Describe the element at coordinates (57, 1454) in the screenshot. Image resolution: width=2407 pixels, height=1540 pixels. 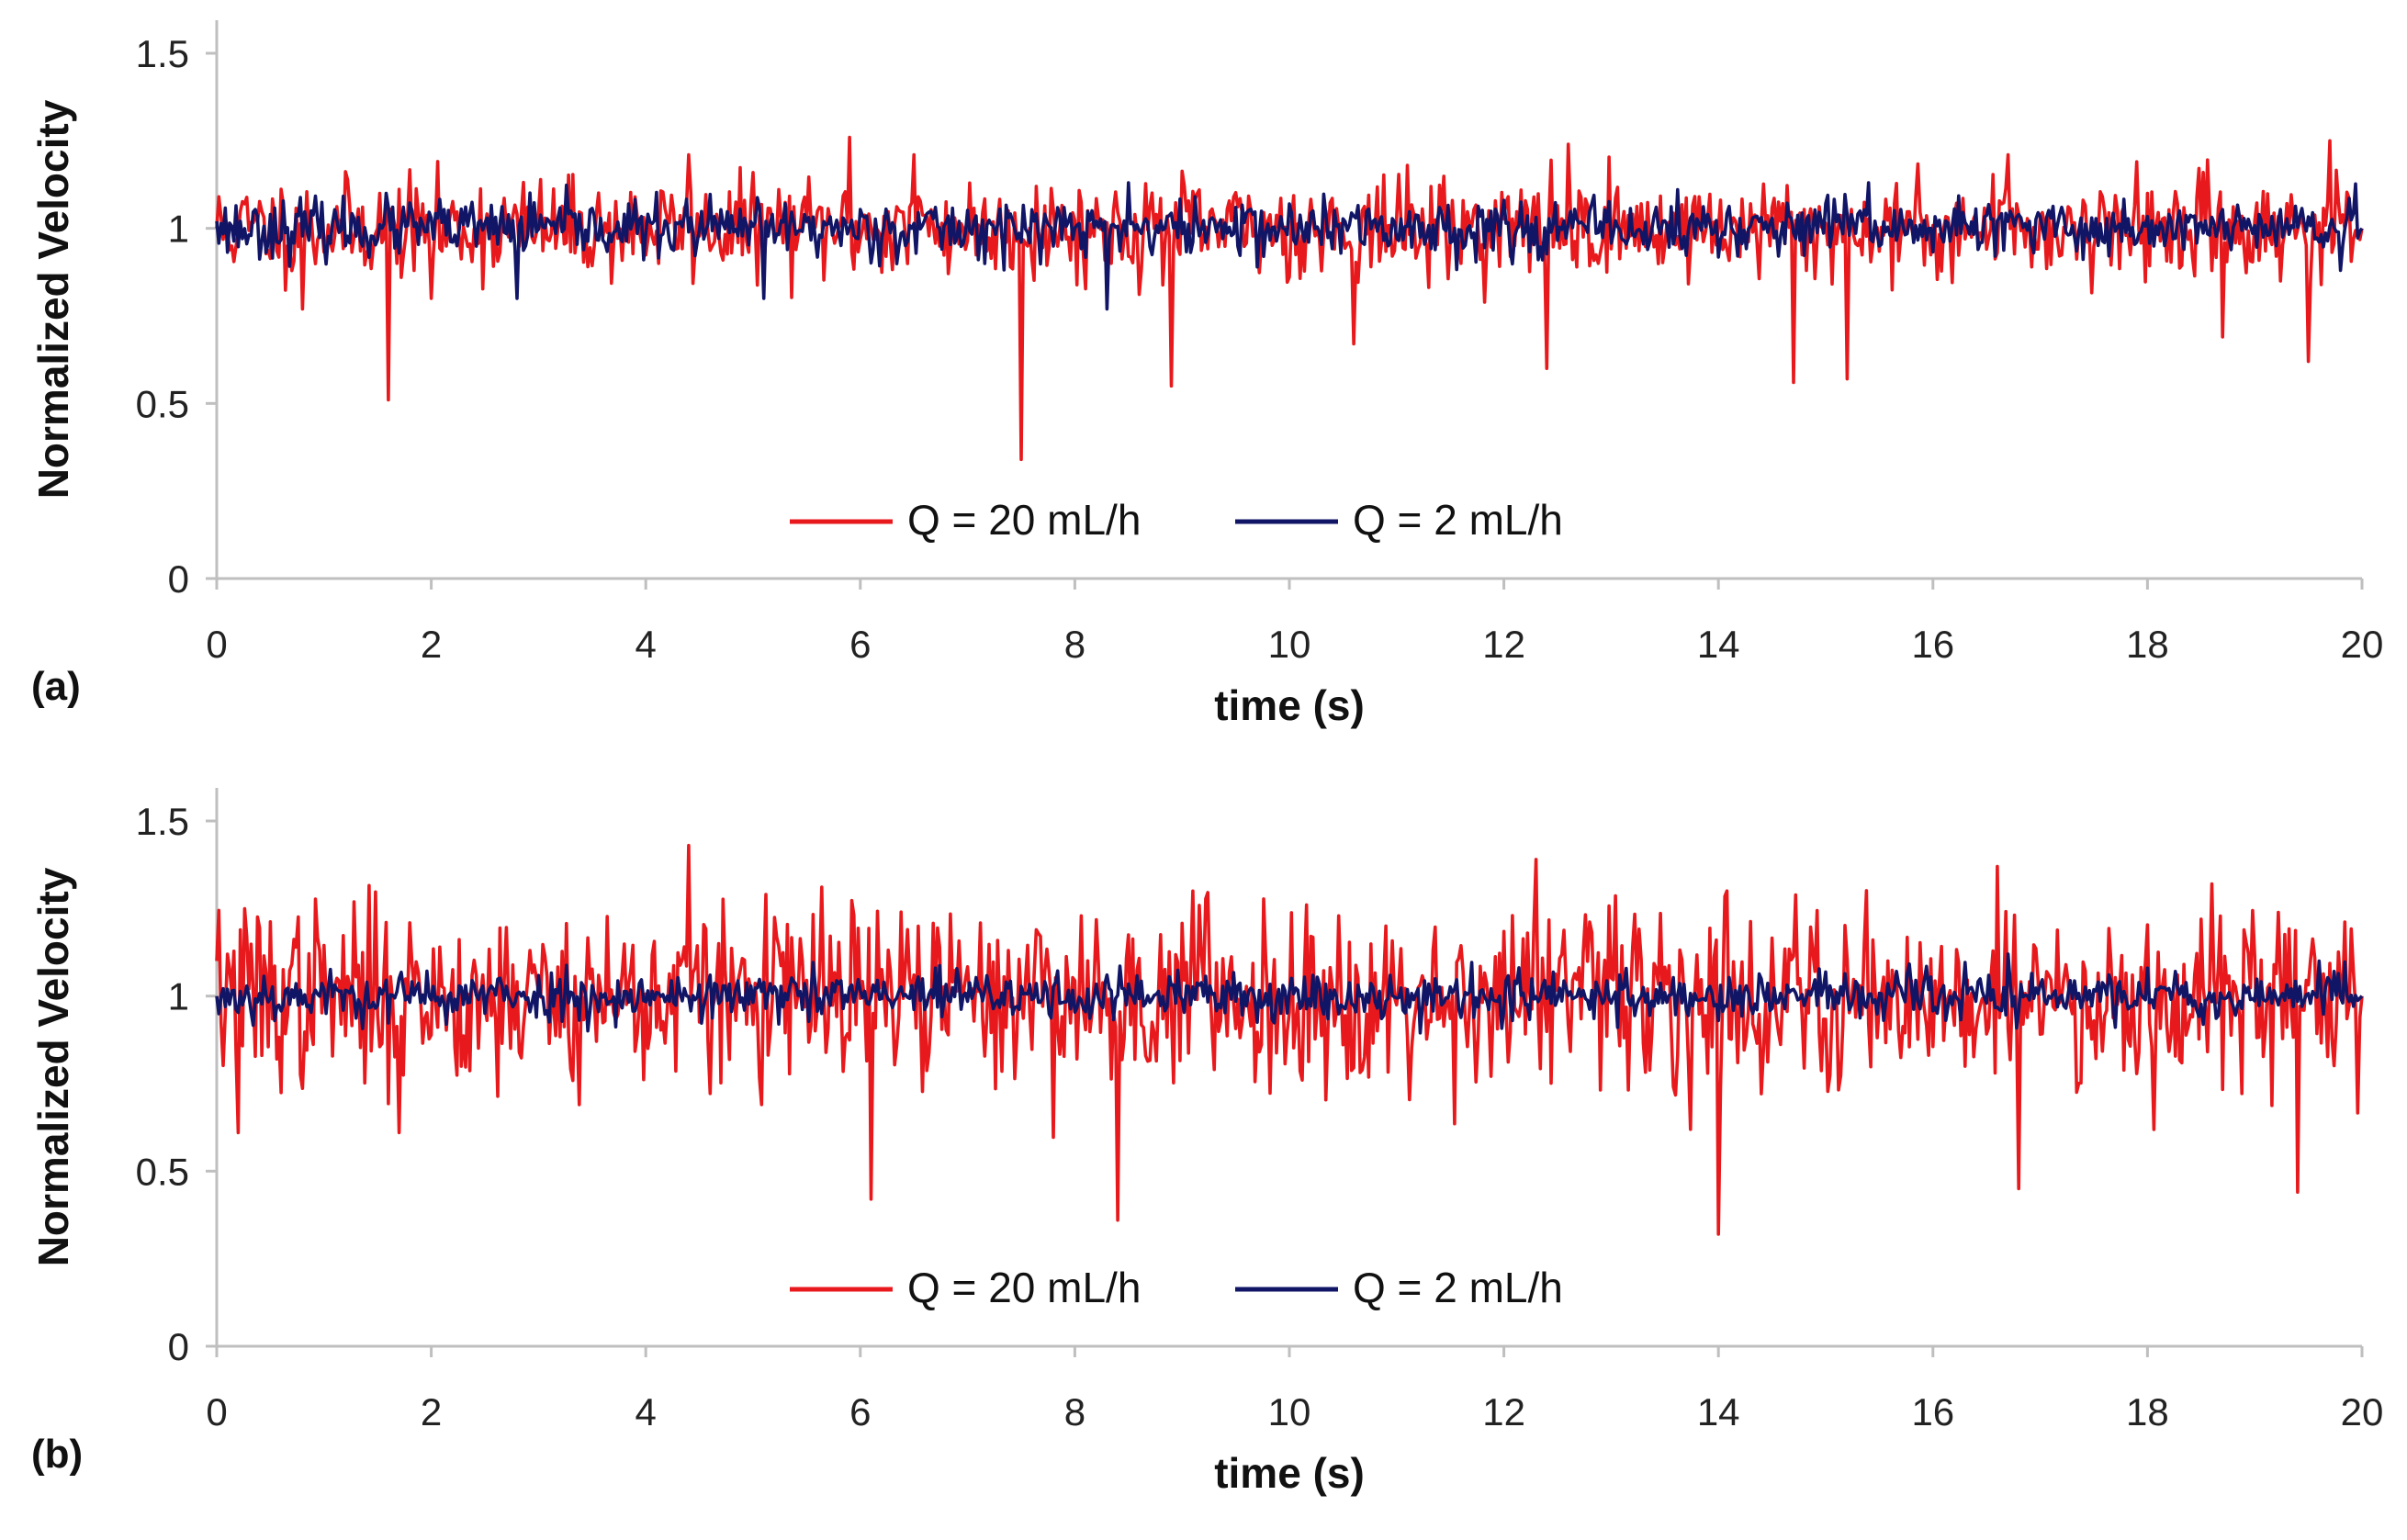
I see `panel-label: (b)` at that location.